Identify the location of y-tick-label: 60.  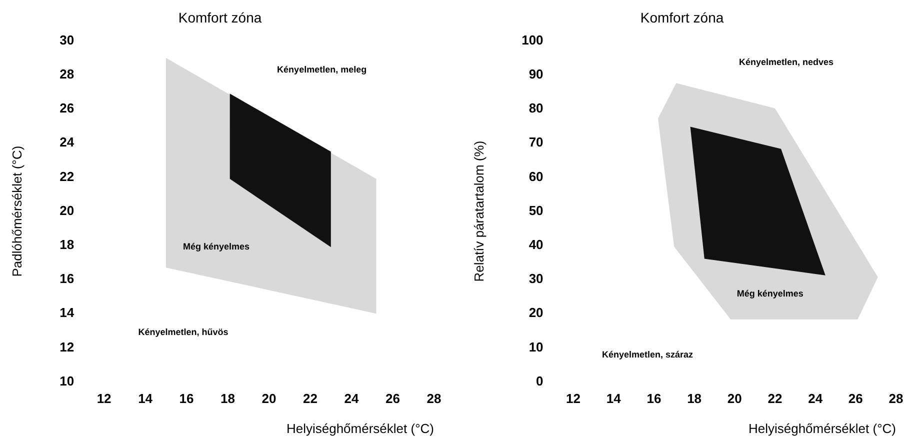
(536, 176).